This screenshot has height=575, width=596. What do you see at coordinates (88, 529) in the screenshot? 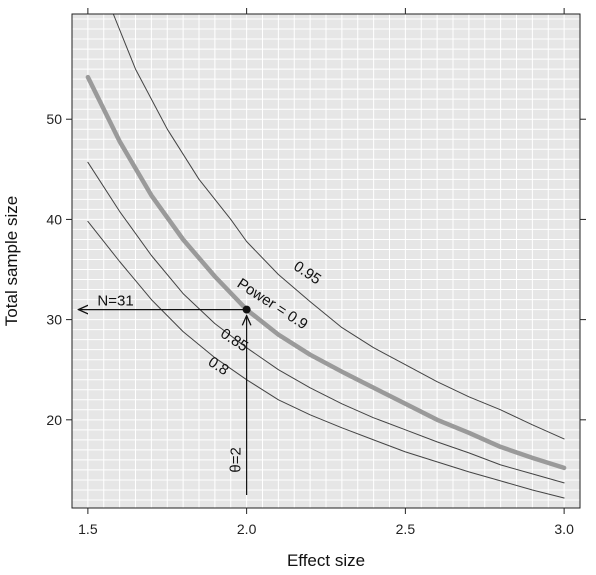
I see `x-tick-label: 1.5` at bounding box center [88, 529].